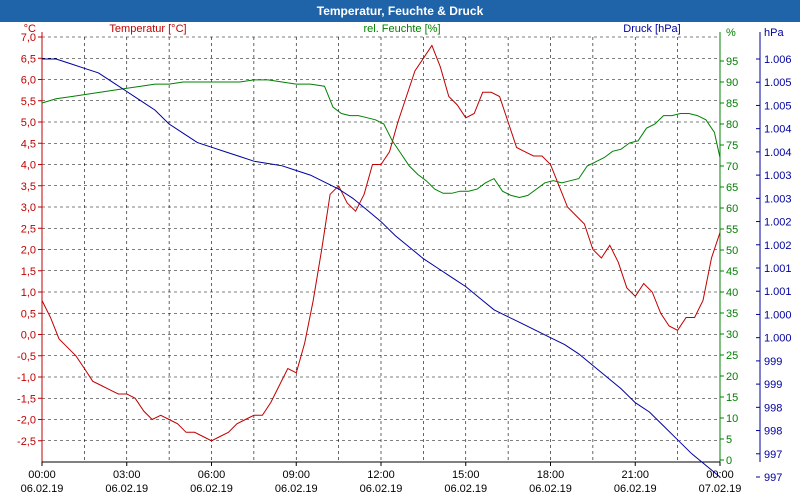  What do you see at coordinates (28, 102) in the screenshot?
I see `temperature-tick-label: 5,5` at bounding box center [28, 102].